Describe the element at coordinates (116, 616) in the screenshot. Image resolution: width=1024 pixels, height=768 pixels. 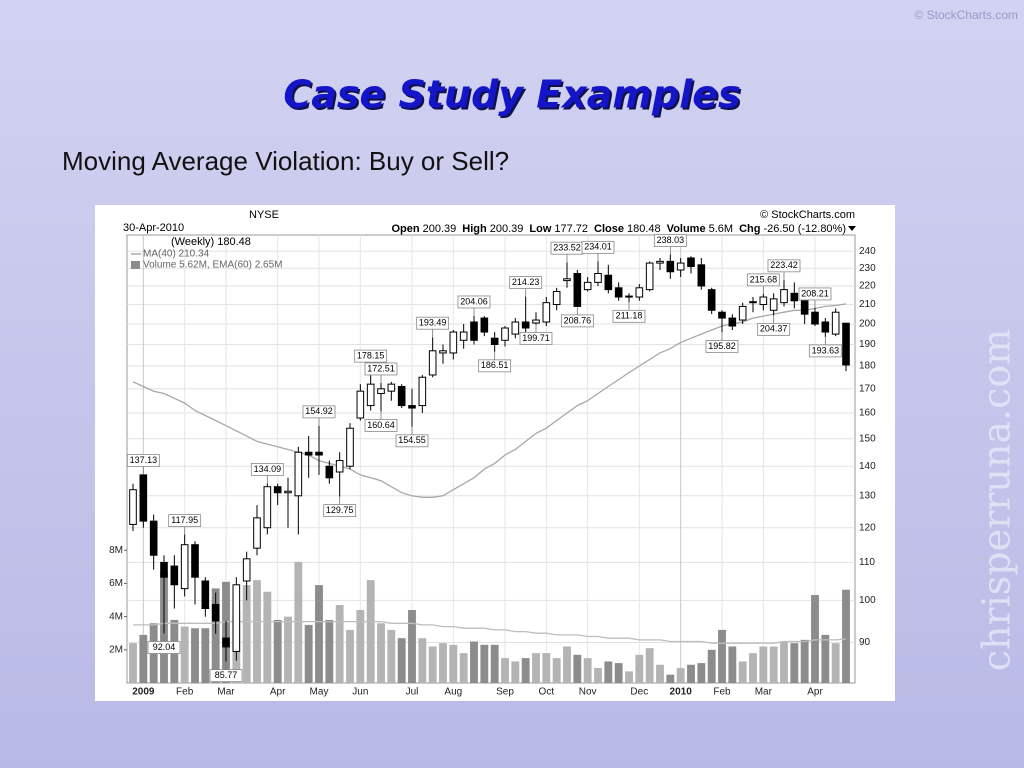
I see `y2-tick-label: 4M` at that location.